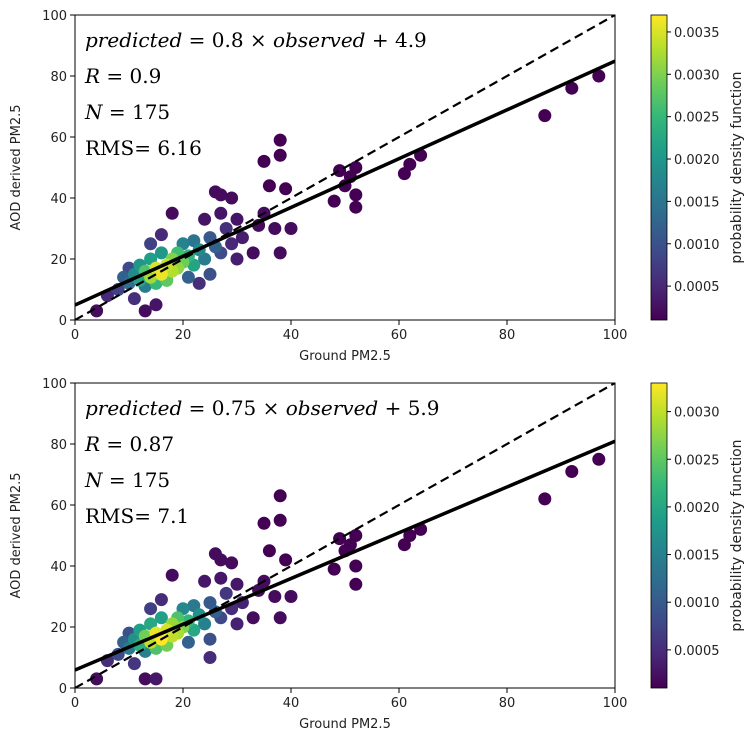  Describe the element at coordinates (697, 556) in the screenshot. I see `colorbar-tick-label: 0.0015` at that location.